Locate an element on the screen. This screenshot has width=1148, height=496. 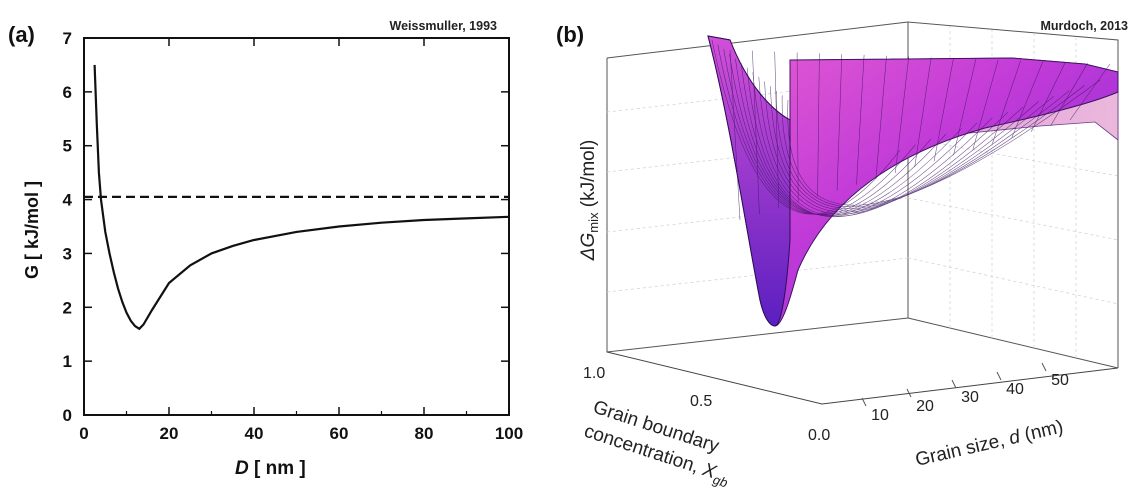
y-tick-label: 0.5 is located at coordinates (701, 401).